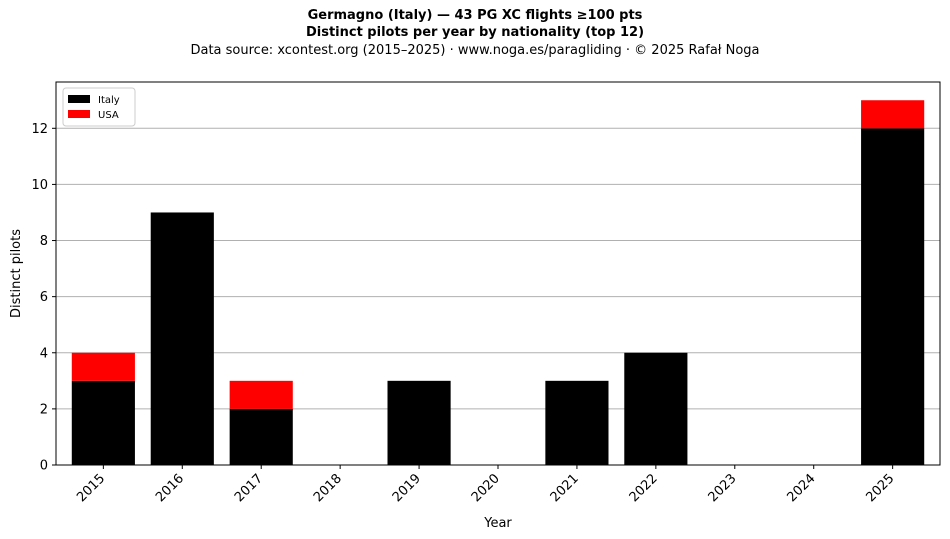 Image resolution: width=950 pixels, height=539 pixels. What do you see at coordinates (103, 366) in the screenshot?
I see `bar-usa-2015` at bounding box center [103, 366].